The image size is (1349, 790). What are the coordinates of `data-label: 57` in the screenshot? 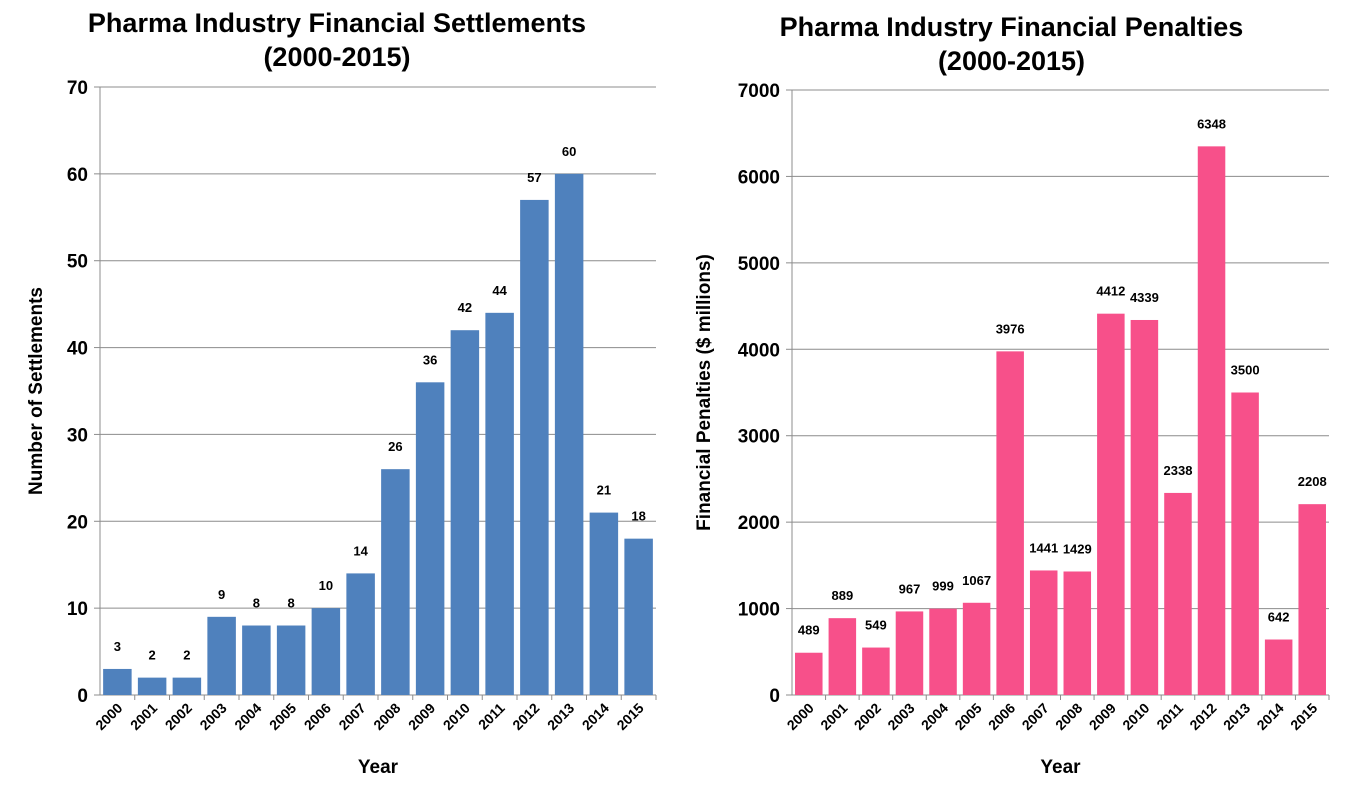 It's located at (534, 177).